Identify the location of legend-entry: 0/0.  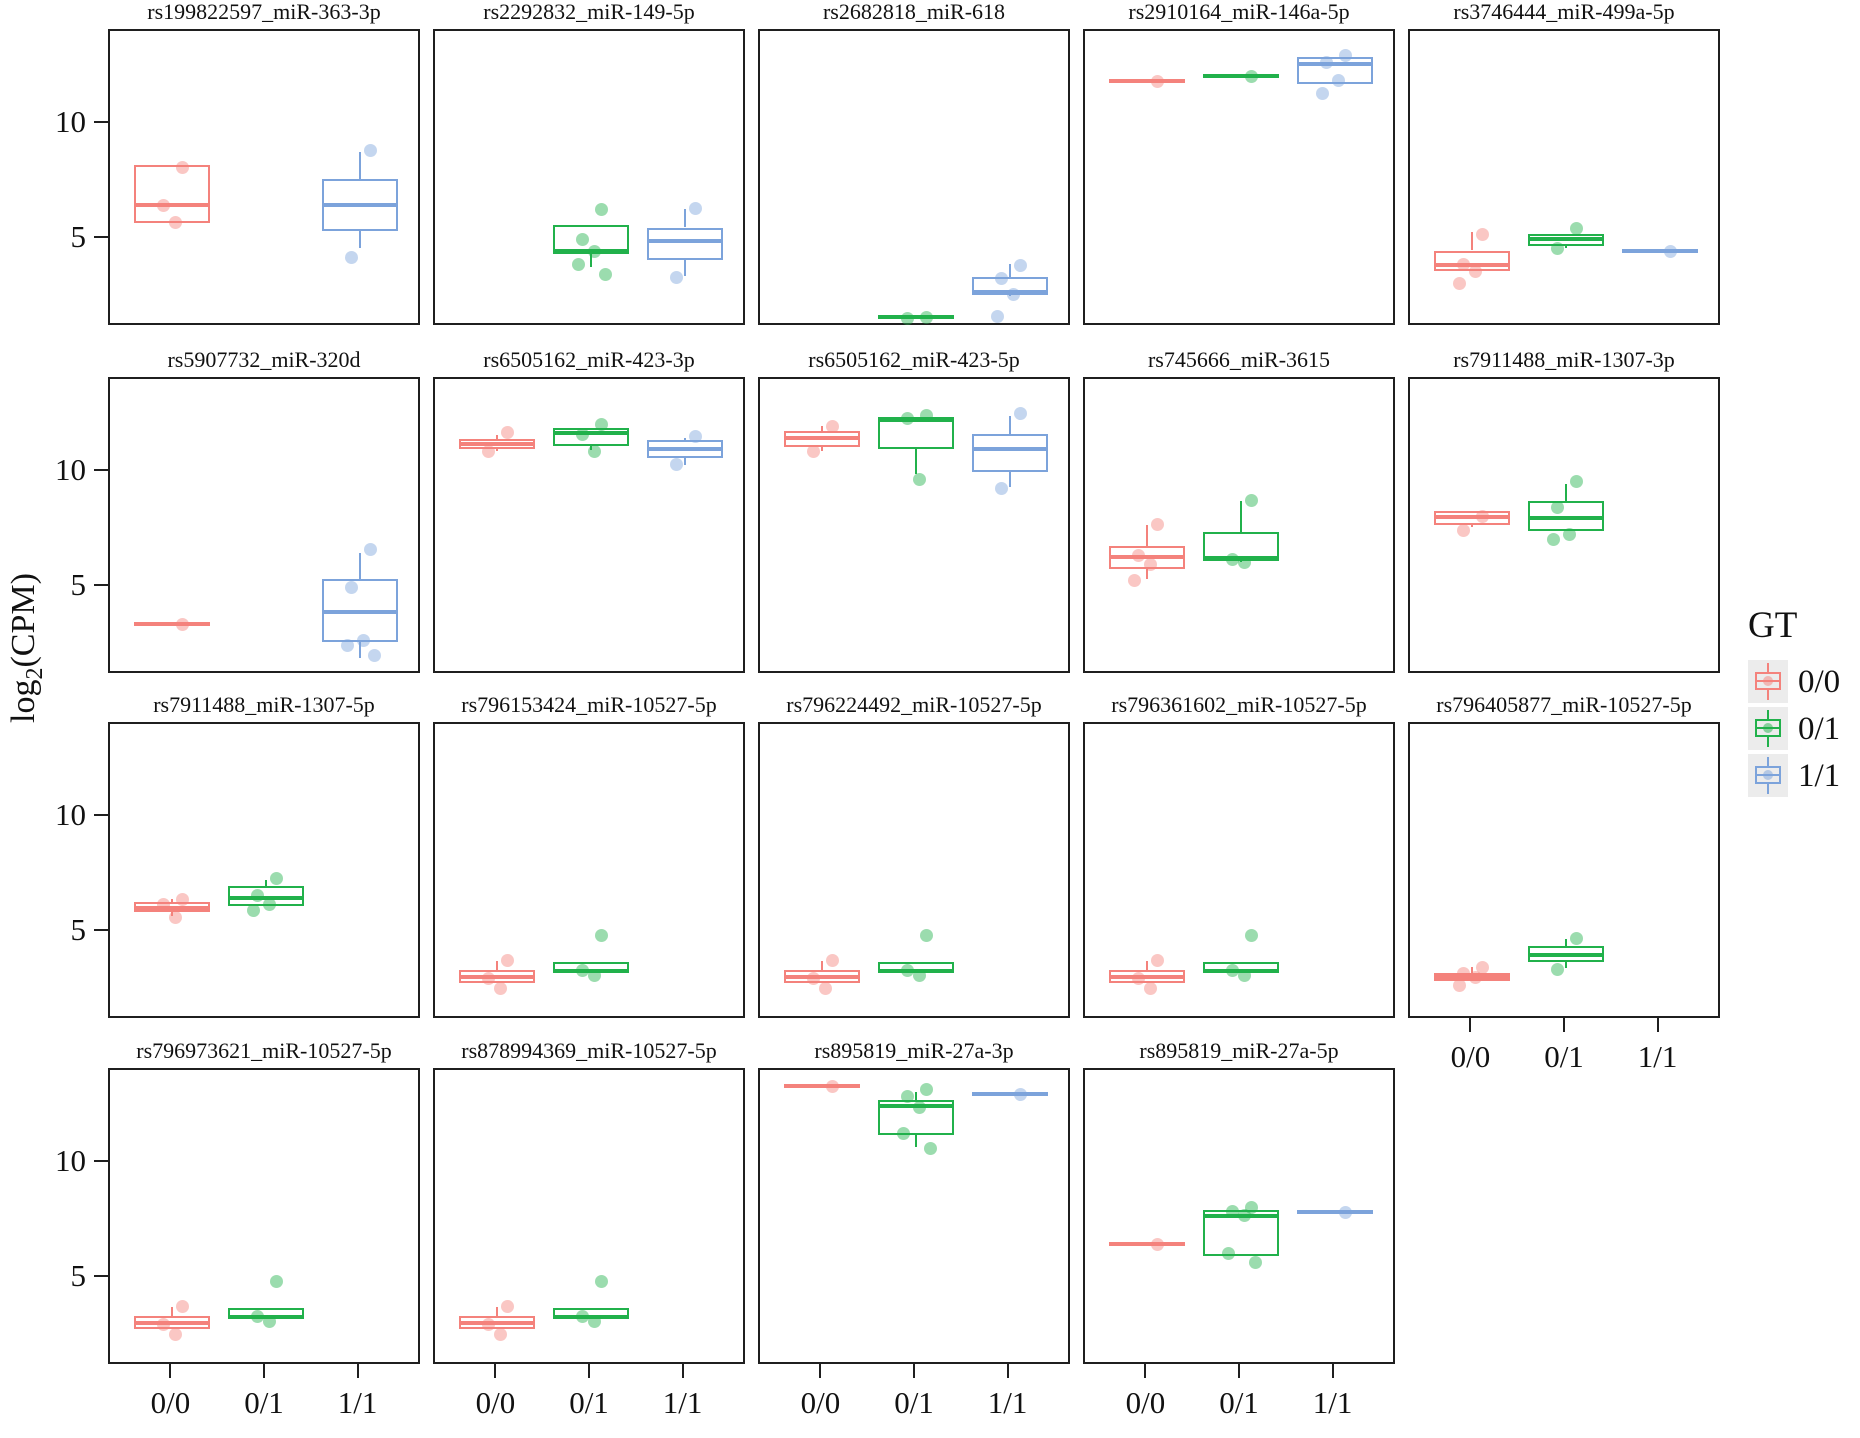
(1804, 681).